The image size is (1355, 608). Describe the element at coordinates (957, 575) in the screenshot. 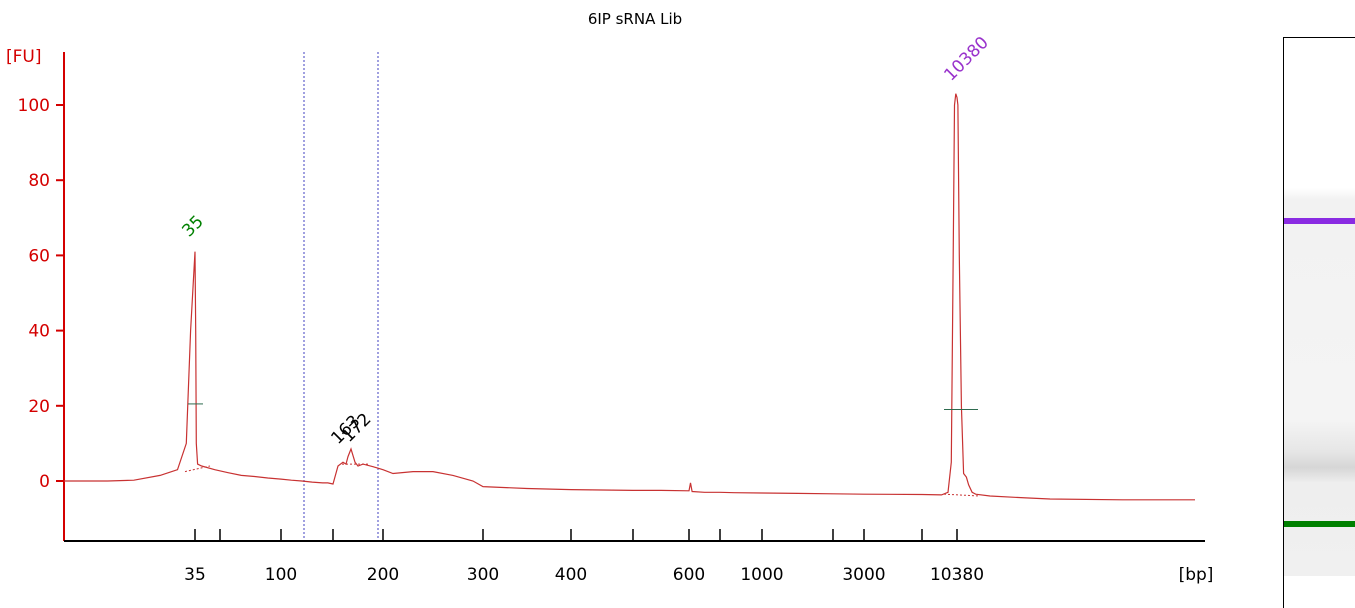

I see `x-tick-label: 10380` at that location.